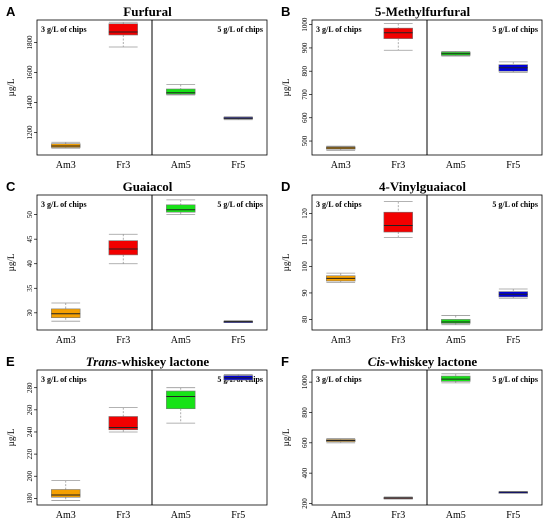 This screenshot has height=525, width=550. Describe the element at coordinates (148, 361) in the screenshot. I see `panel-title: Trans-whiskey lactone` at that location.